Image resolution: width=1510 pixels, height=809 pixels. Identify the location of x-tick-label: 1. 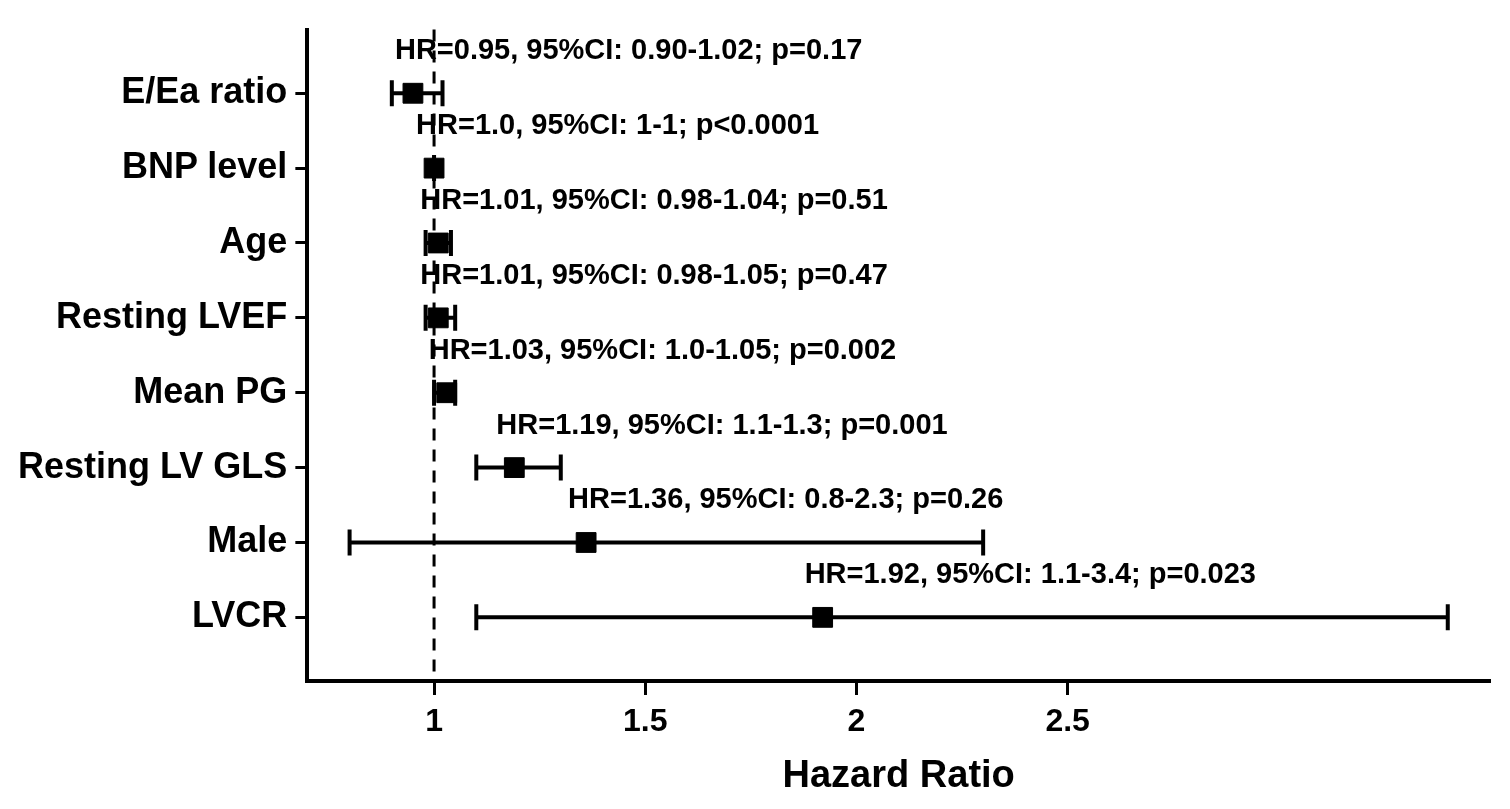
(434, 720).